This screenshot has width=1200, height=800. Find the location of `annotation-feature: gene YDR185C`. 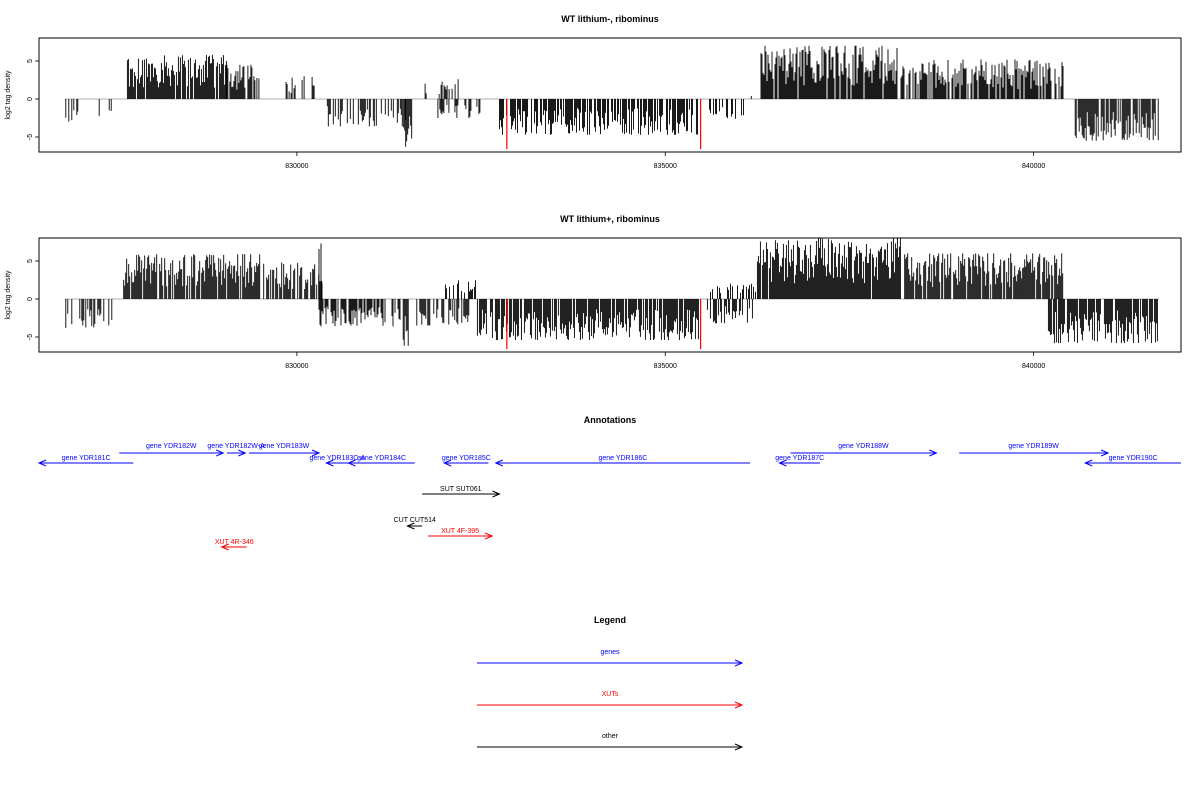

annotation-feature: gene YDR185C is located at coordinates (466, 461).